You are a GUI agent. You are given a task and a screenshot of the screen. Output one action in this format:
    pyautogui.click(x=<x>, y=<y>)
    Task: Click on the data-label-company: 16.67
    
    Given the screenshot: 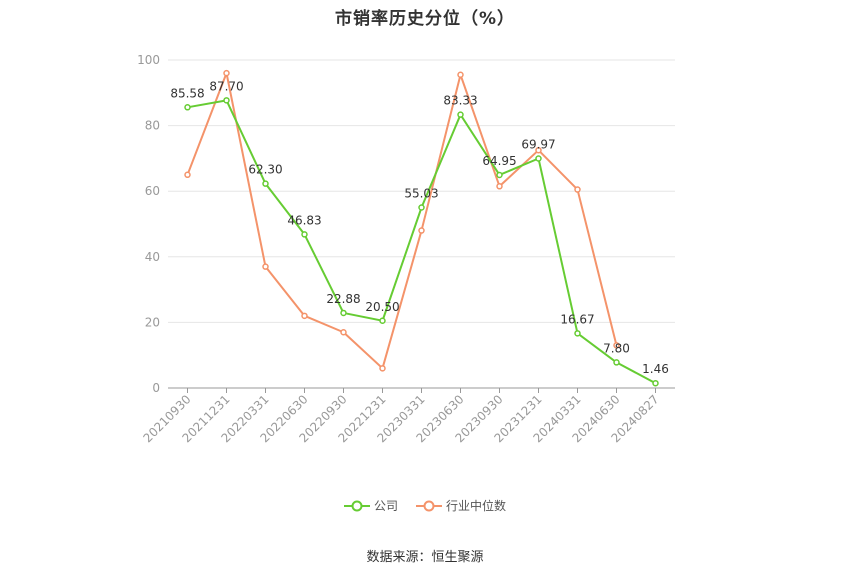 What is the action you would take?
    pyautogui.click(x=577, y=319)
    